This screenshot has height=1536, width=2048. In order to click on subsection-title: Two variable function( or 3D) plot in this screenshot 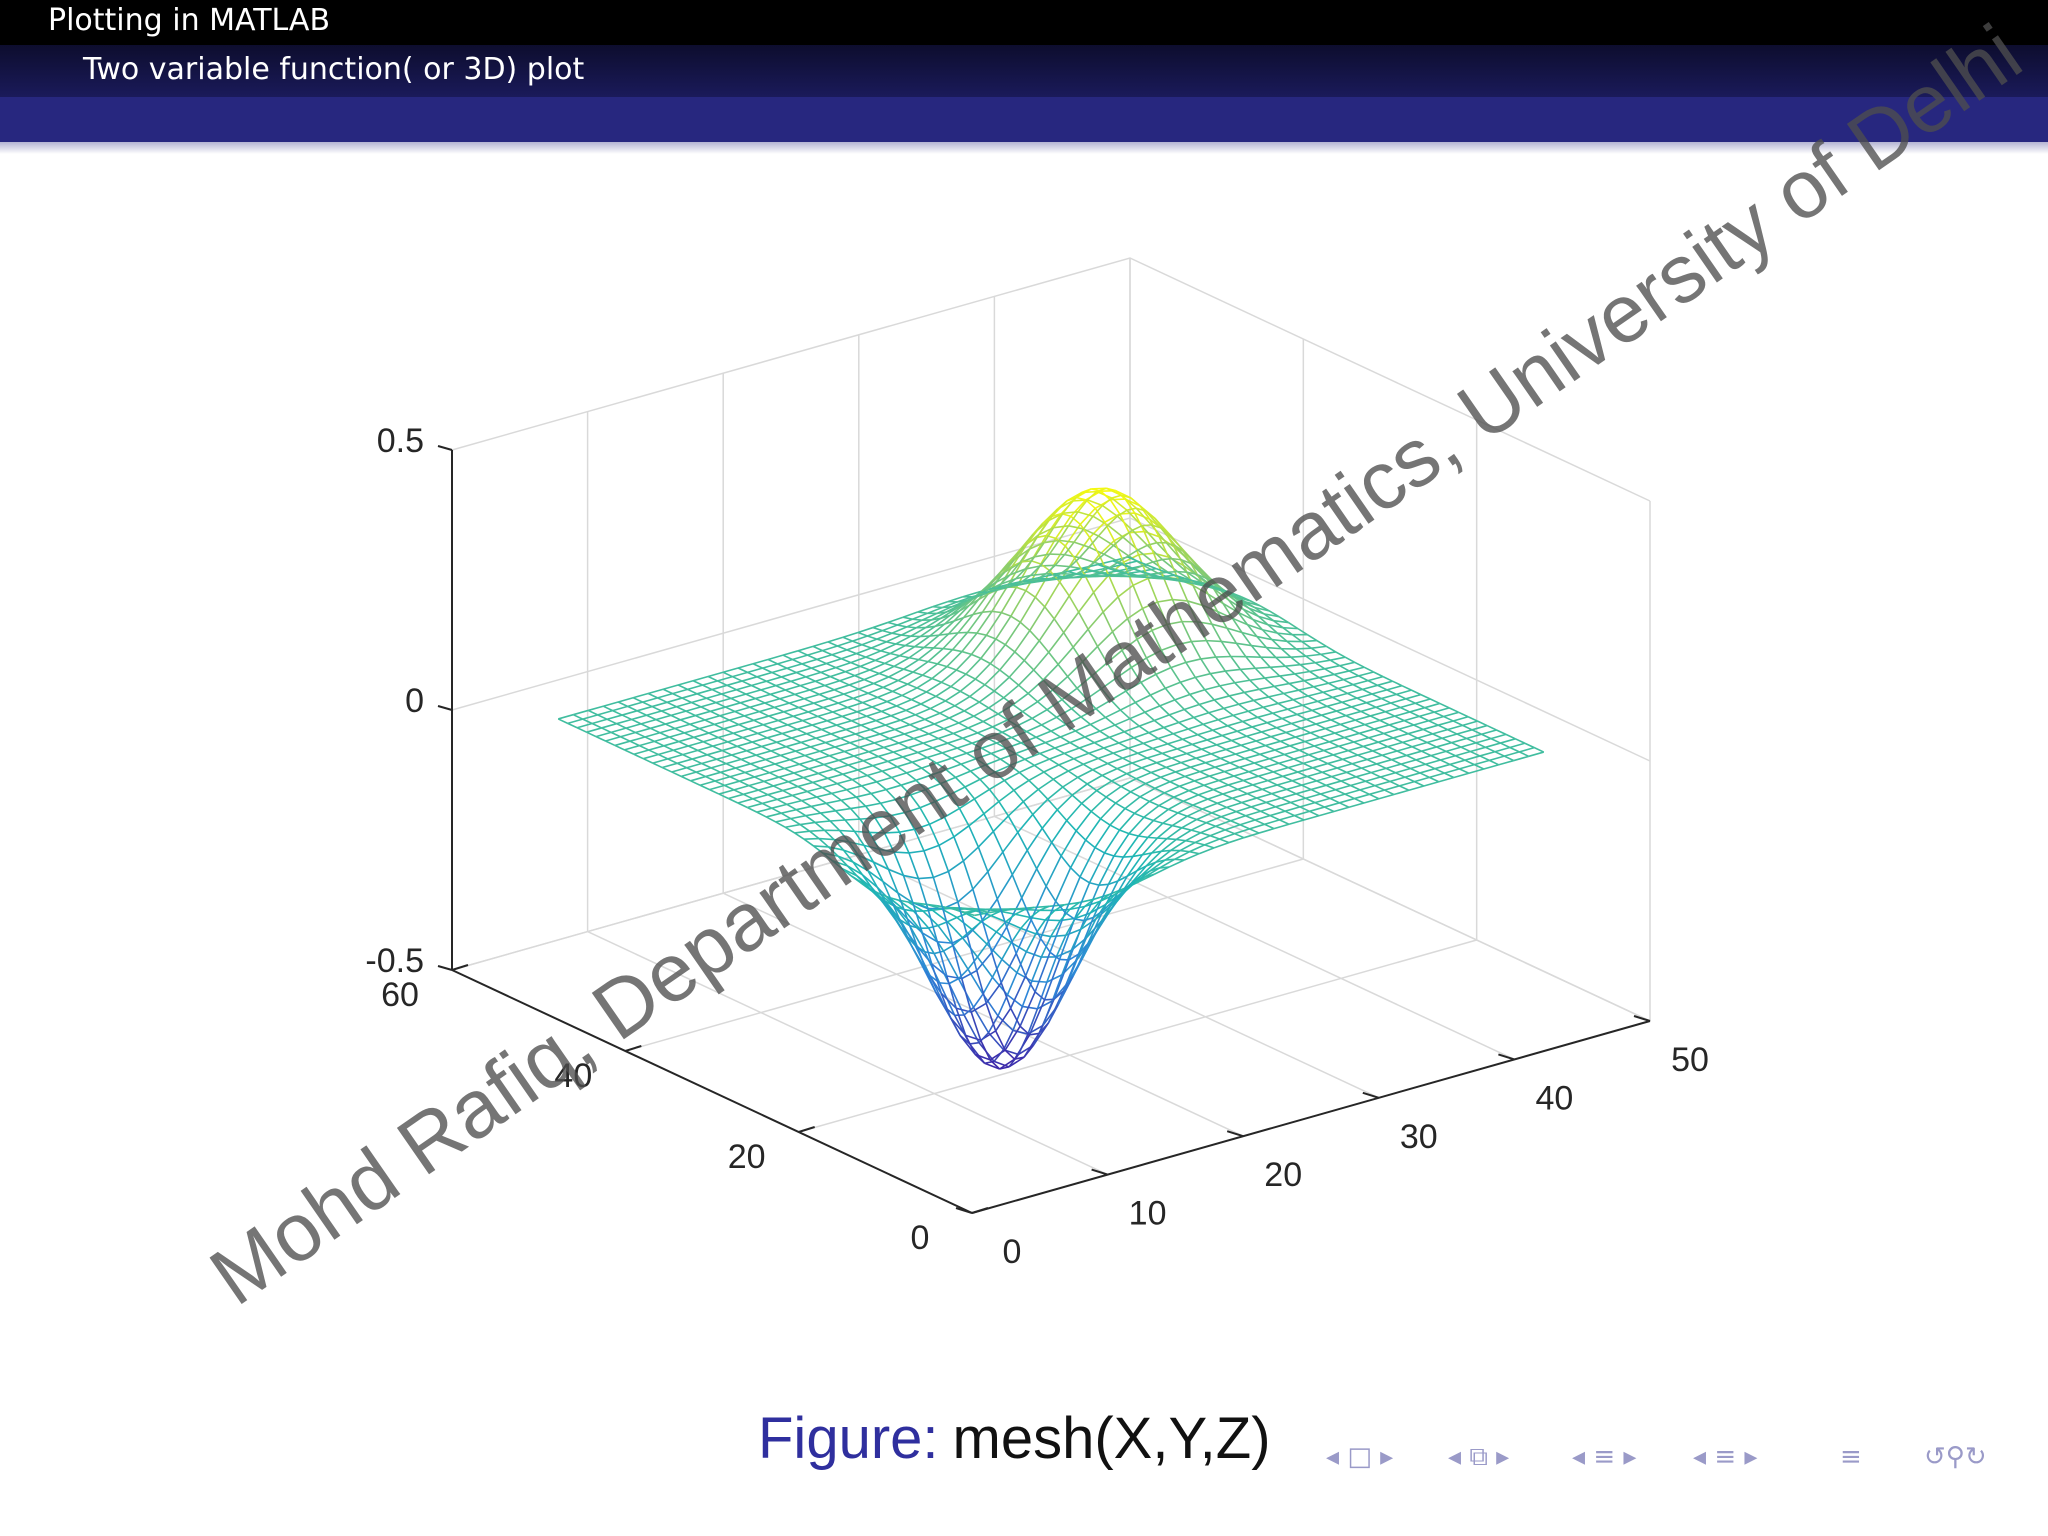, I will do `click(334, 69)`.